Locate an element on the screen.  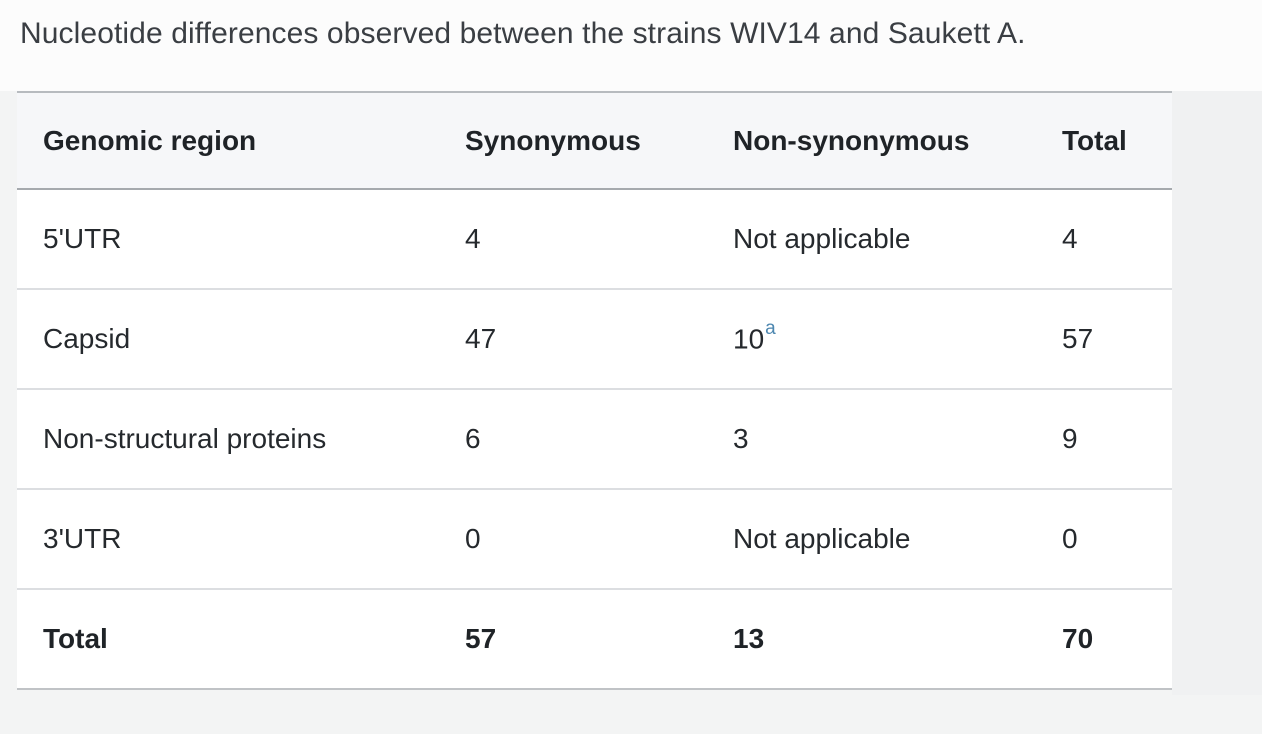
cell-non-synonymous: 3 is located at coordinates (741, 438).